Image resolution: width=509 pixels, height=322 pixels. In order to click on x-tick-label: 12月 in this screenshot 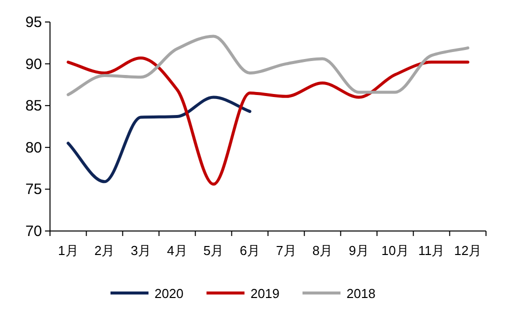, I will do `click(468, 250)`.